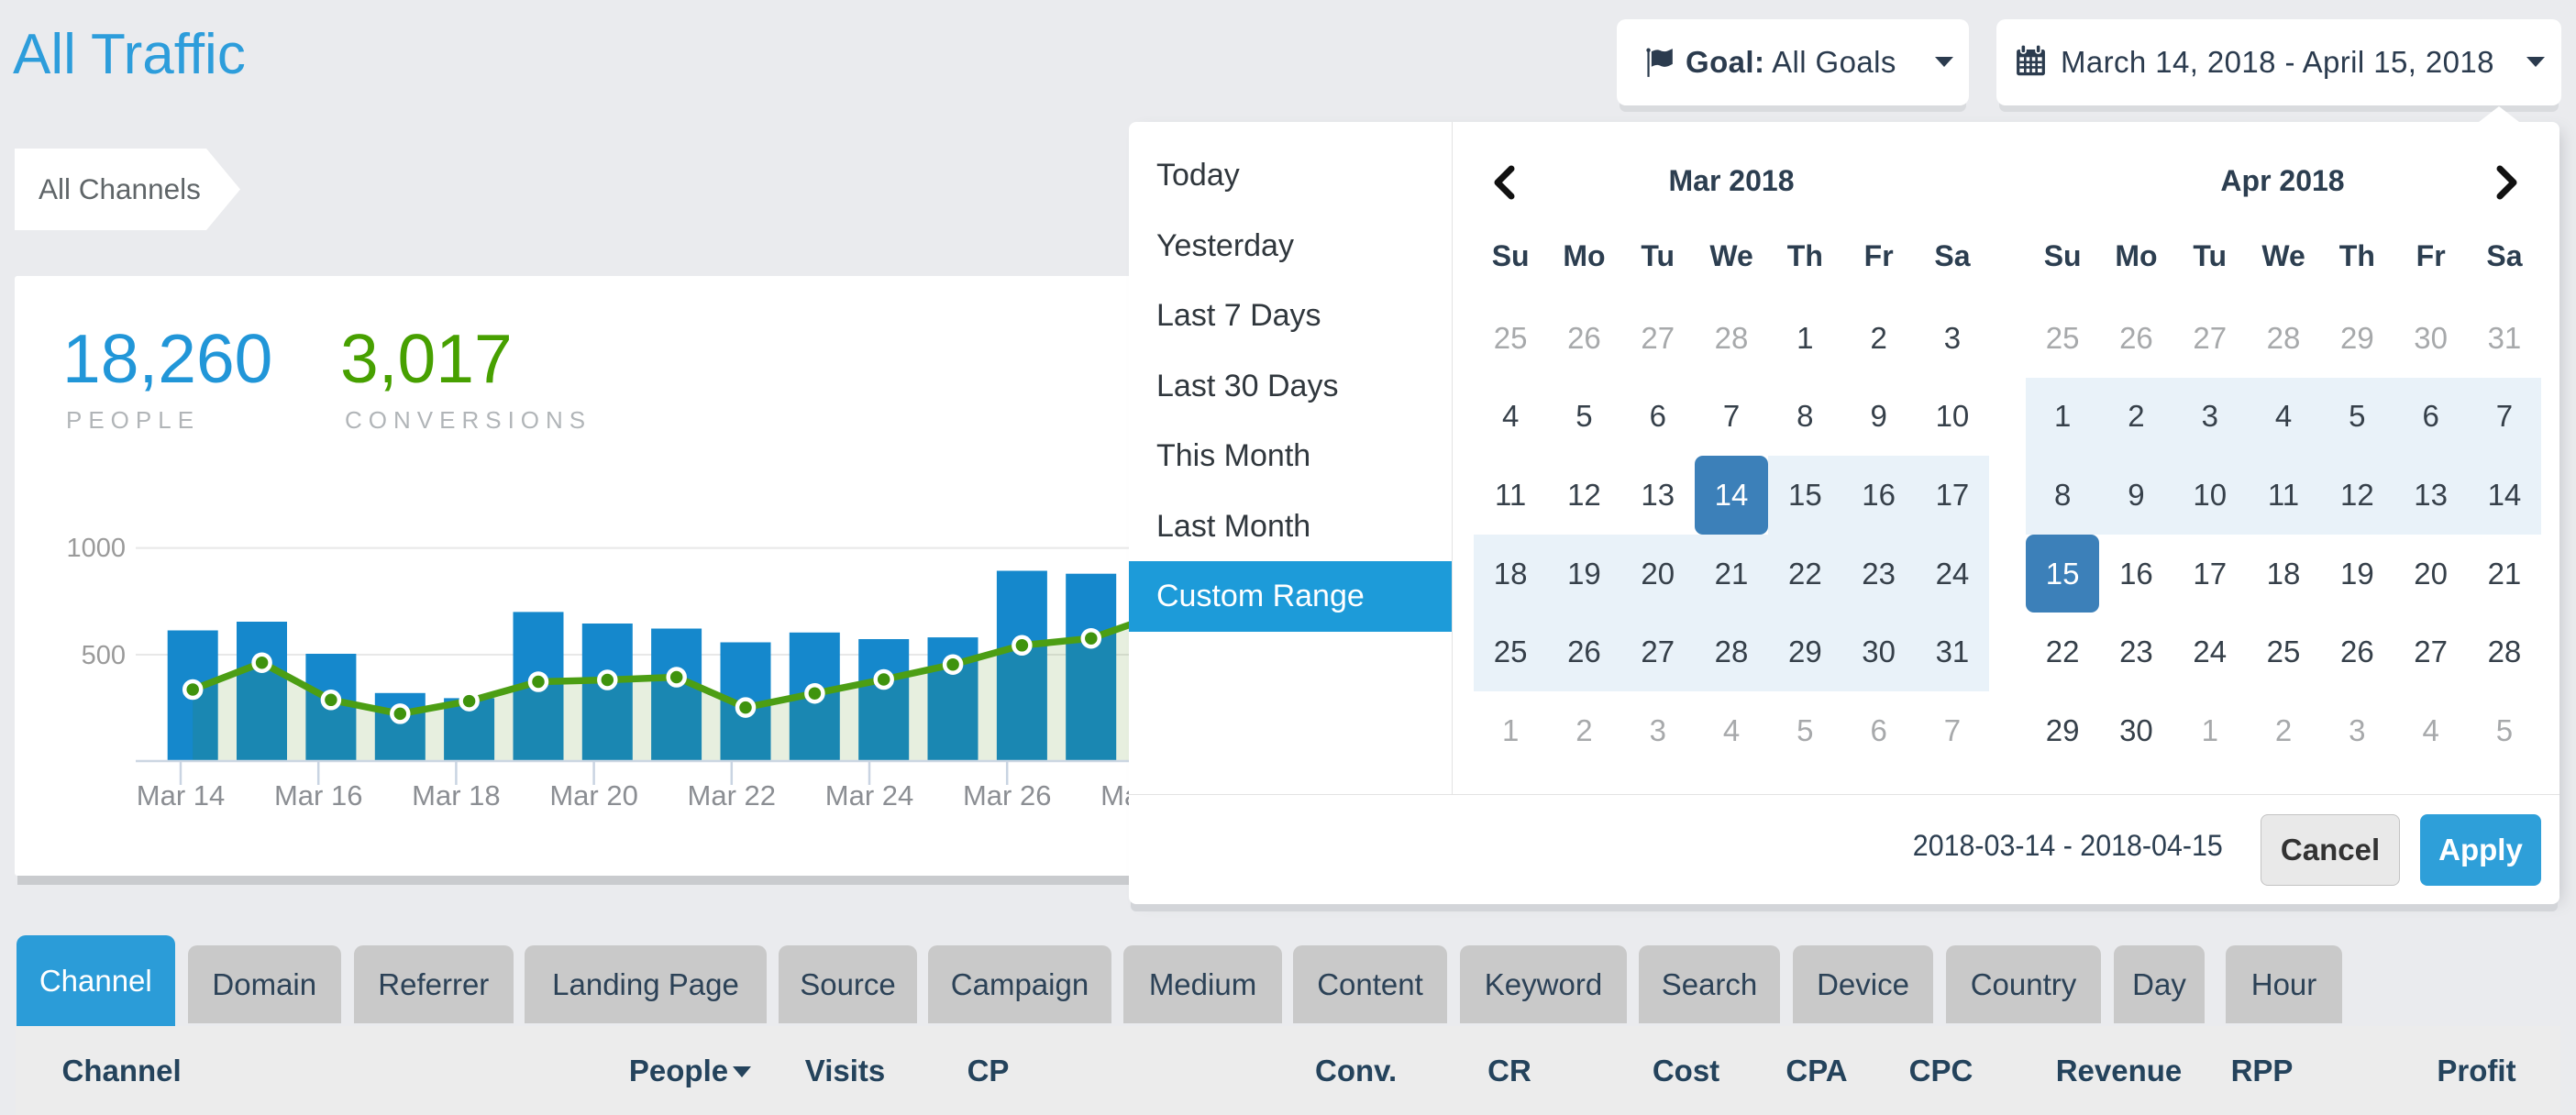 The height and width of the screenshot is (1115, 2576). What do you see at coordinates (732, 795) in the screenshot?
I see `svg-text: Mar 22` at bounding box center [732, 795].